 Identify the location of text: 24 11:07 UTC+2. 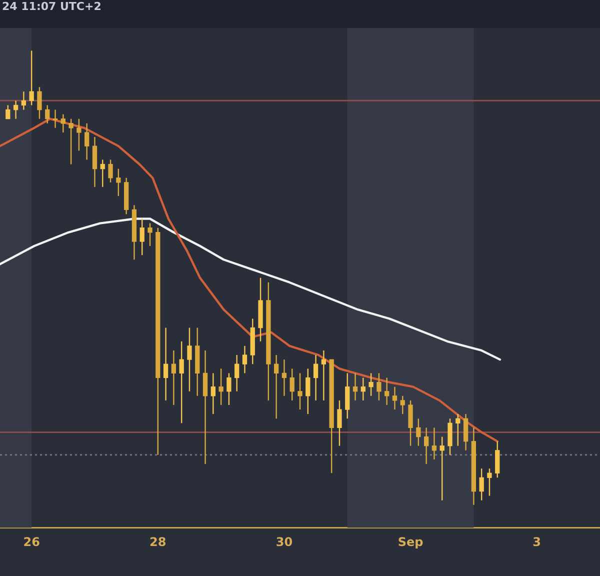
(52, 6).